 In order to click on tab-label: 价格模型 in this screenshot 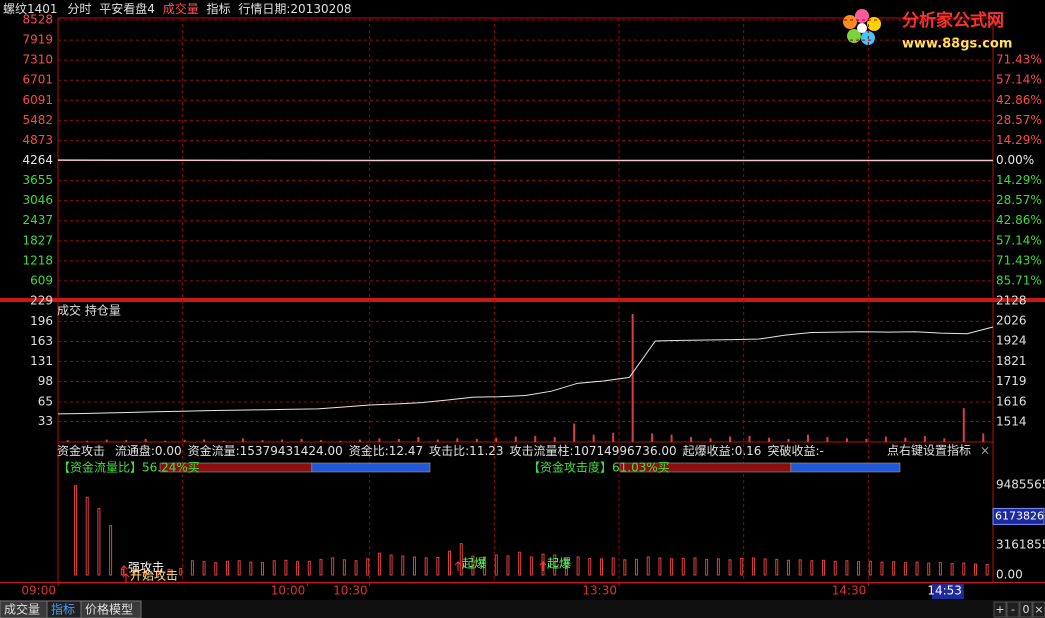, I will do `click(109, 609)`.